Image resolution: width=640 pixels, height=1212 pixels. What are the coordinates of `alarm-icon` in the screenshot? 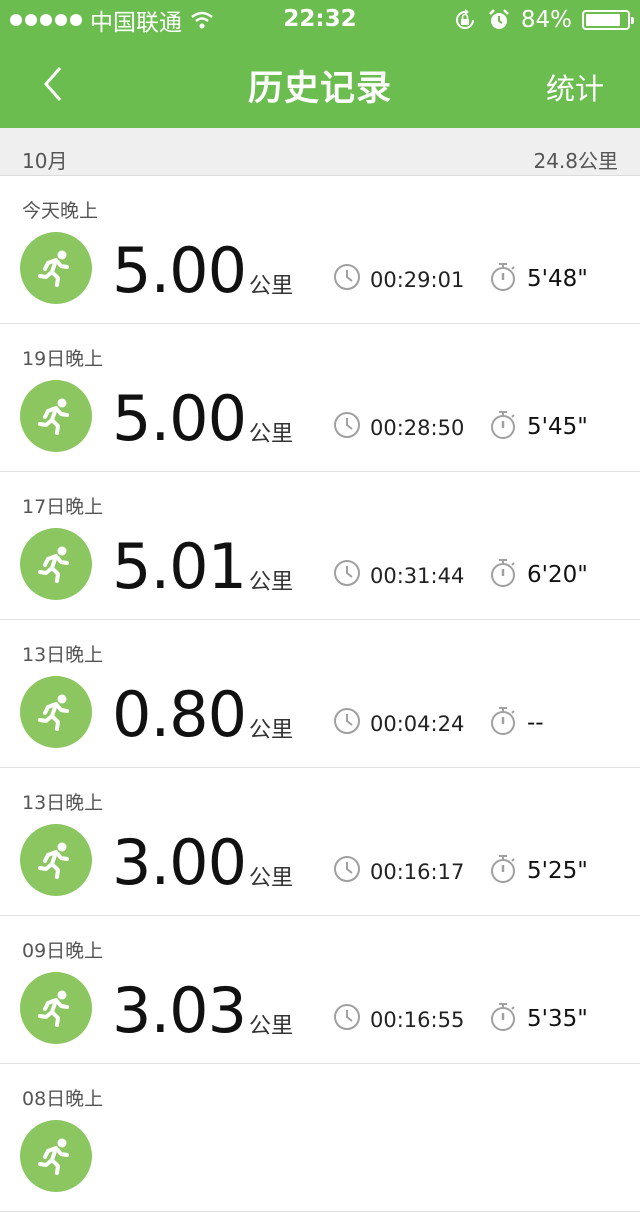 It's located at (498, 19).